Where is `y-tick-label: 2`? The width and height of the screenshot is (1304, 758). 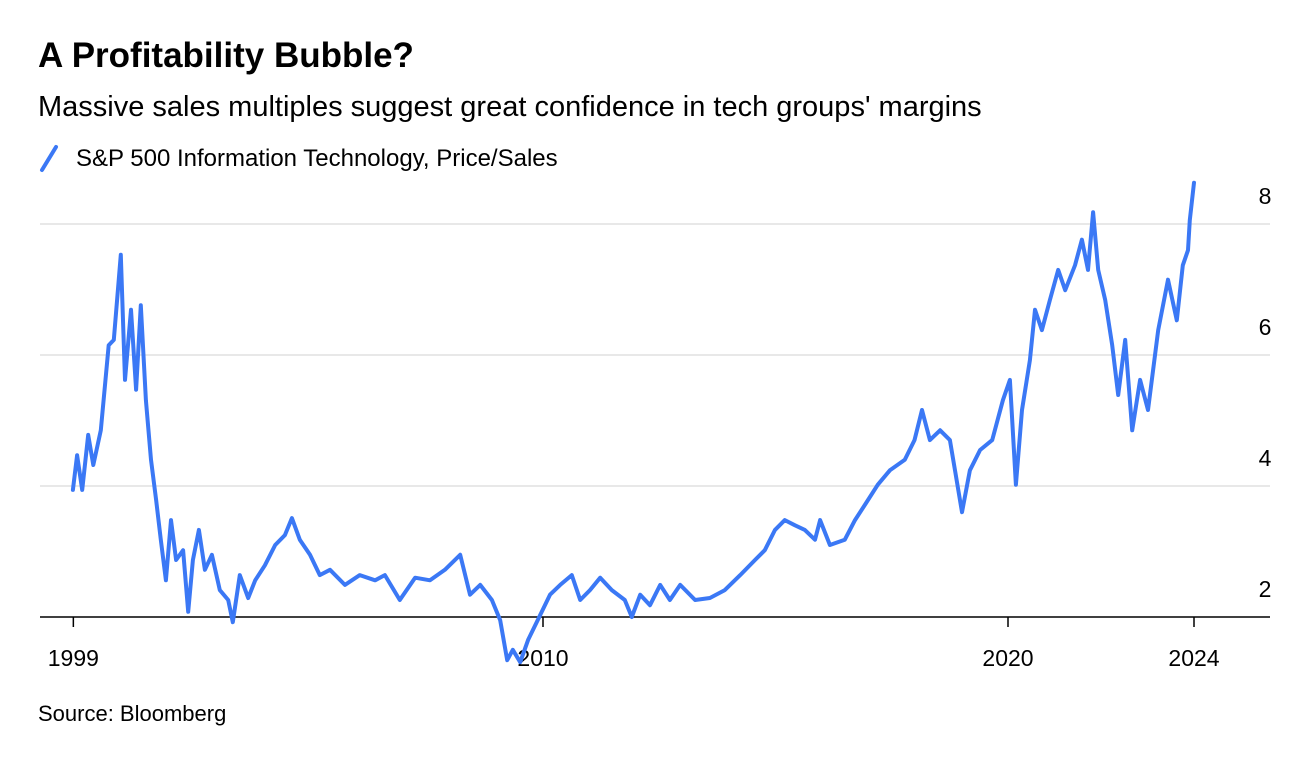
y-tick-label: 2 is located at coordinates (1265, 589).